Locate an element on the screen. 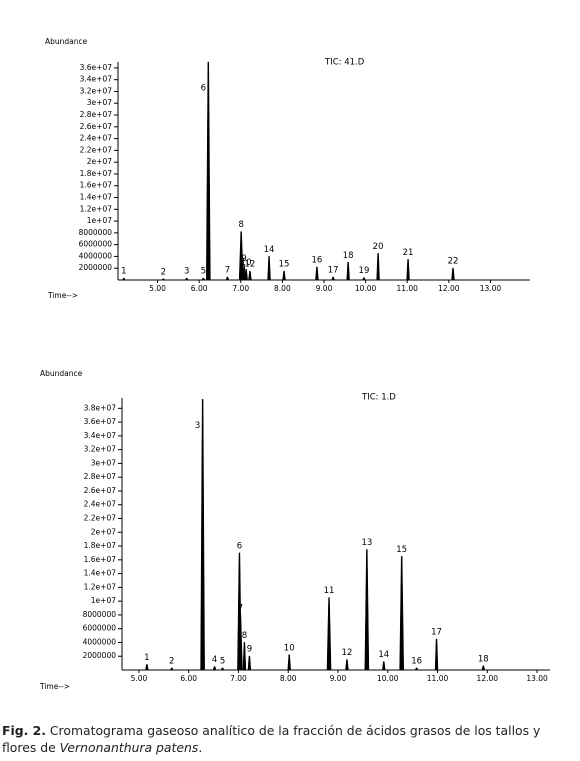 The height and width of the screenshot is (761, 580). x-tick-label: 12.00 is located at coordinates (488, 678).